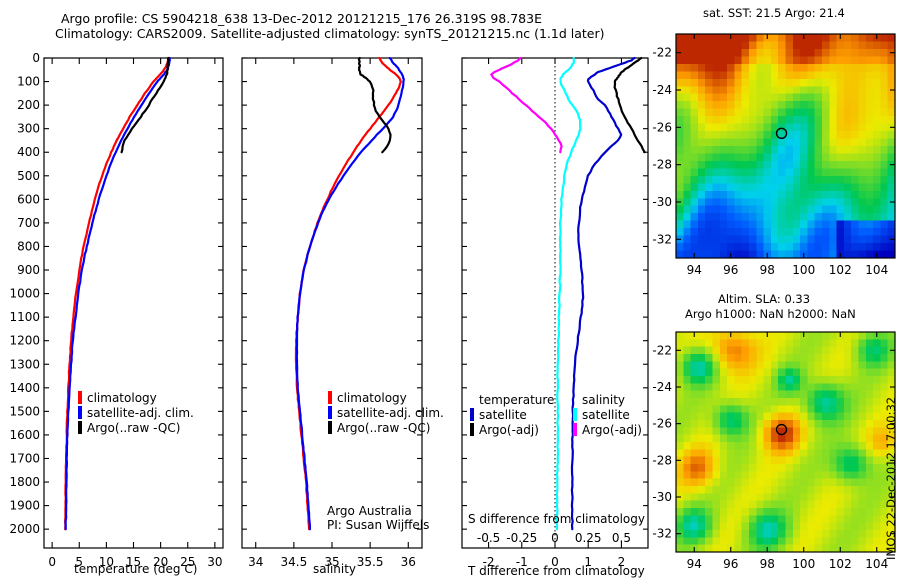  Describe the element at coordinates (386, 427) in the screenshot. I see `legend-item-argo-raw-sal: Argo(..raw -QC)` at that location.